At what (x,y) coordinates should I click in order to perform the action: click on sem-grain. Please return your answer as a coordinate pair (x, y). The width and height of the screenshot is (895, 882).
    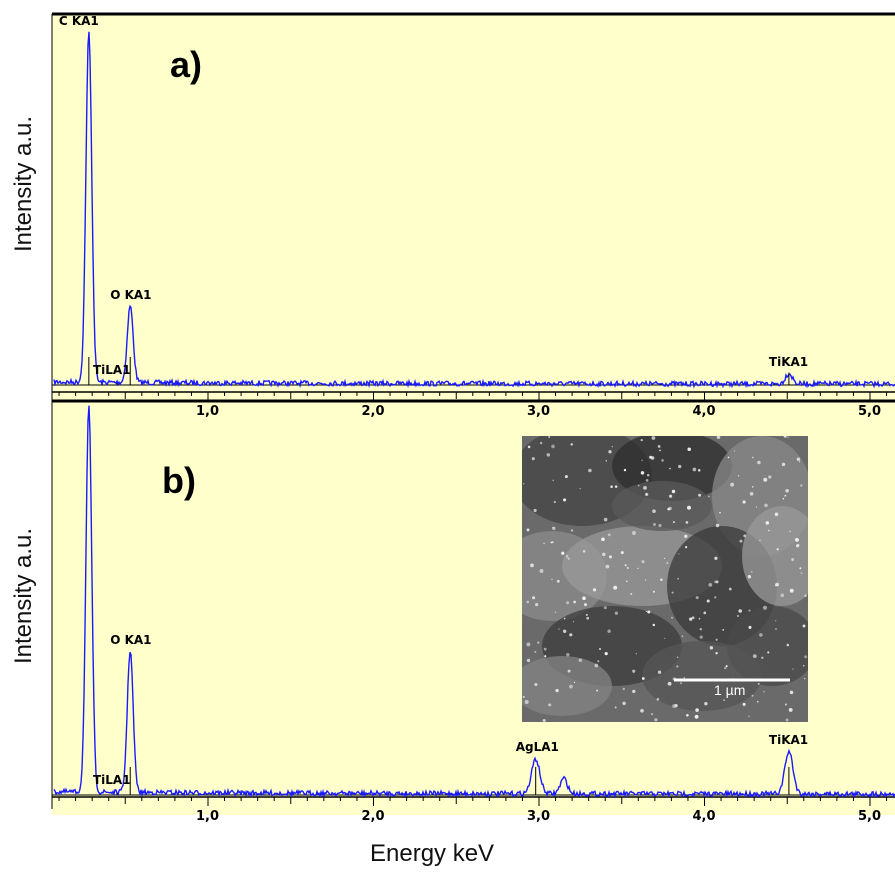
    Looking at the image, I should click on (662, 506).